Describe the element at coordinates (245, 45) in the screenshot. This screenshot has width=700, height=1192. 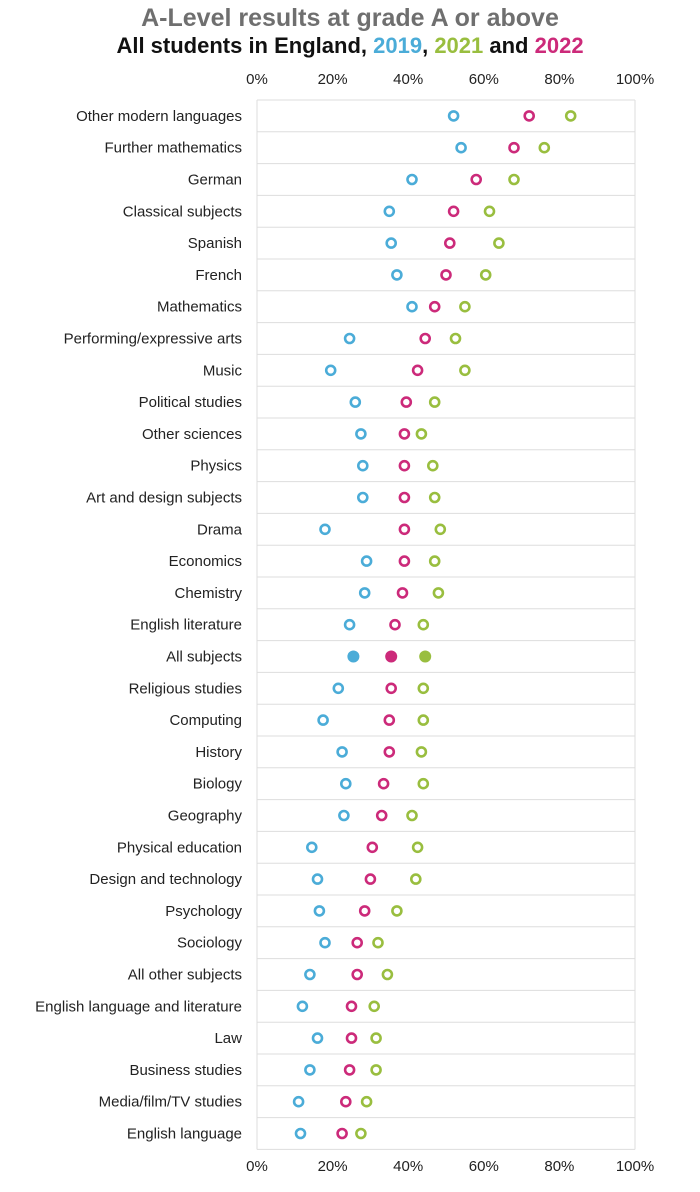
I see `subtitle-prefix: All students in England,` at that location.